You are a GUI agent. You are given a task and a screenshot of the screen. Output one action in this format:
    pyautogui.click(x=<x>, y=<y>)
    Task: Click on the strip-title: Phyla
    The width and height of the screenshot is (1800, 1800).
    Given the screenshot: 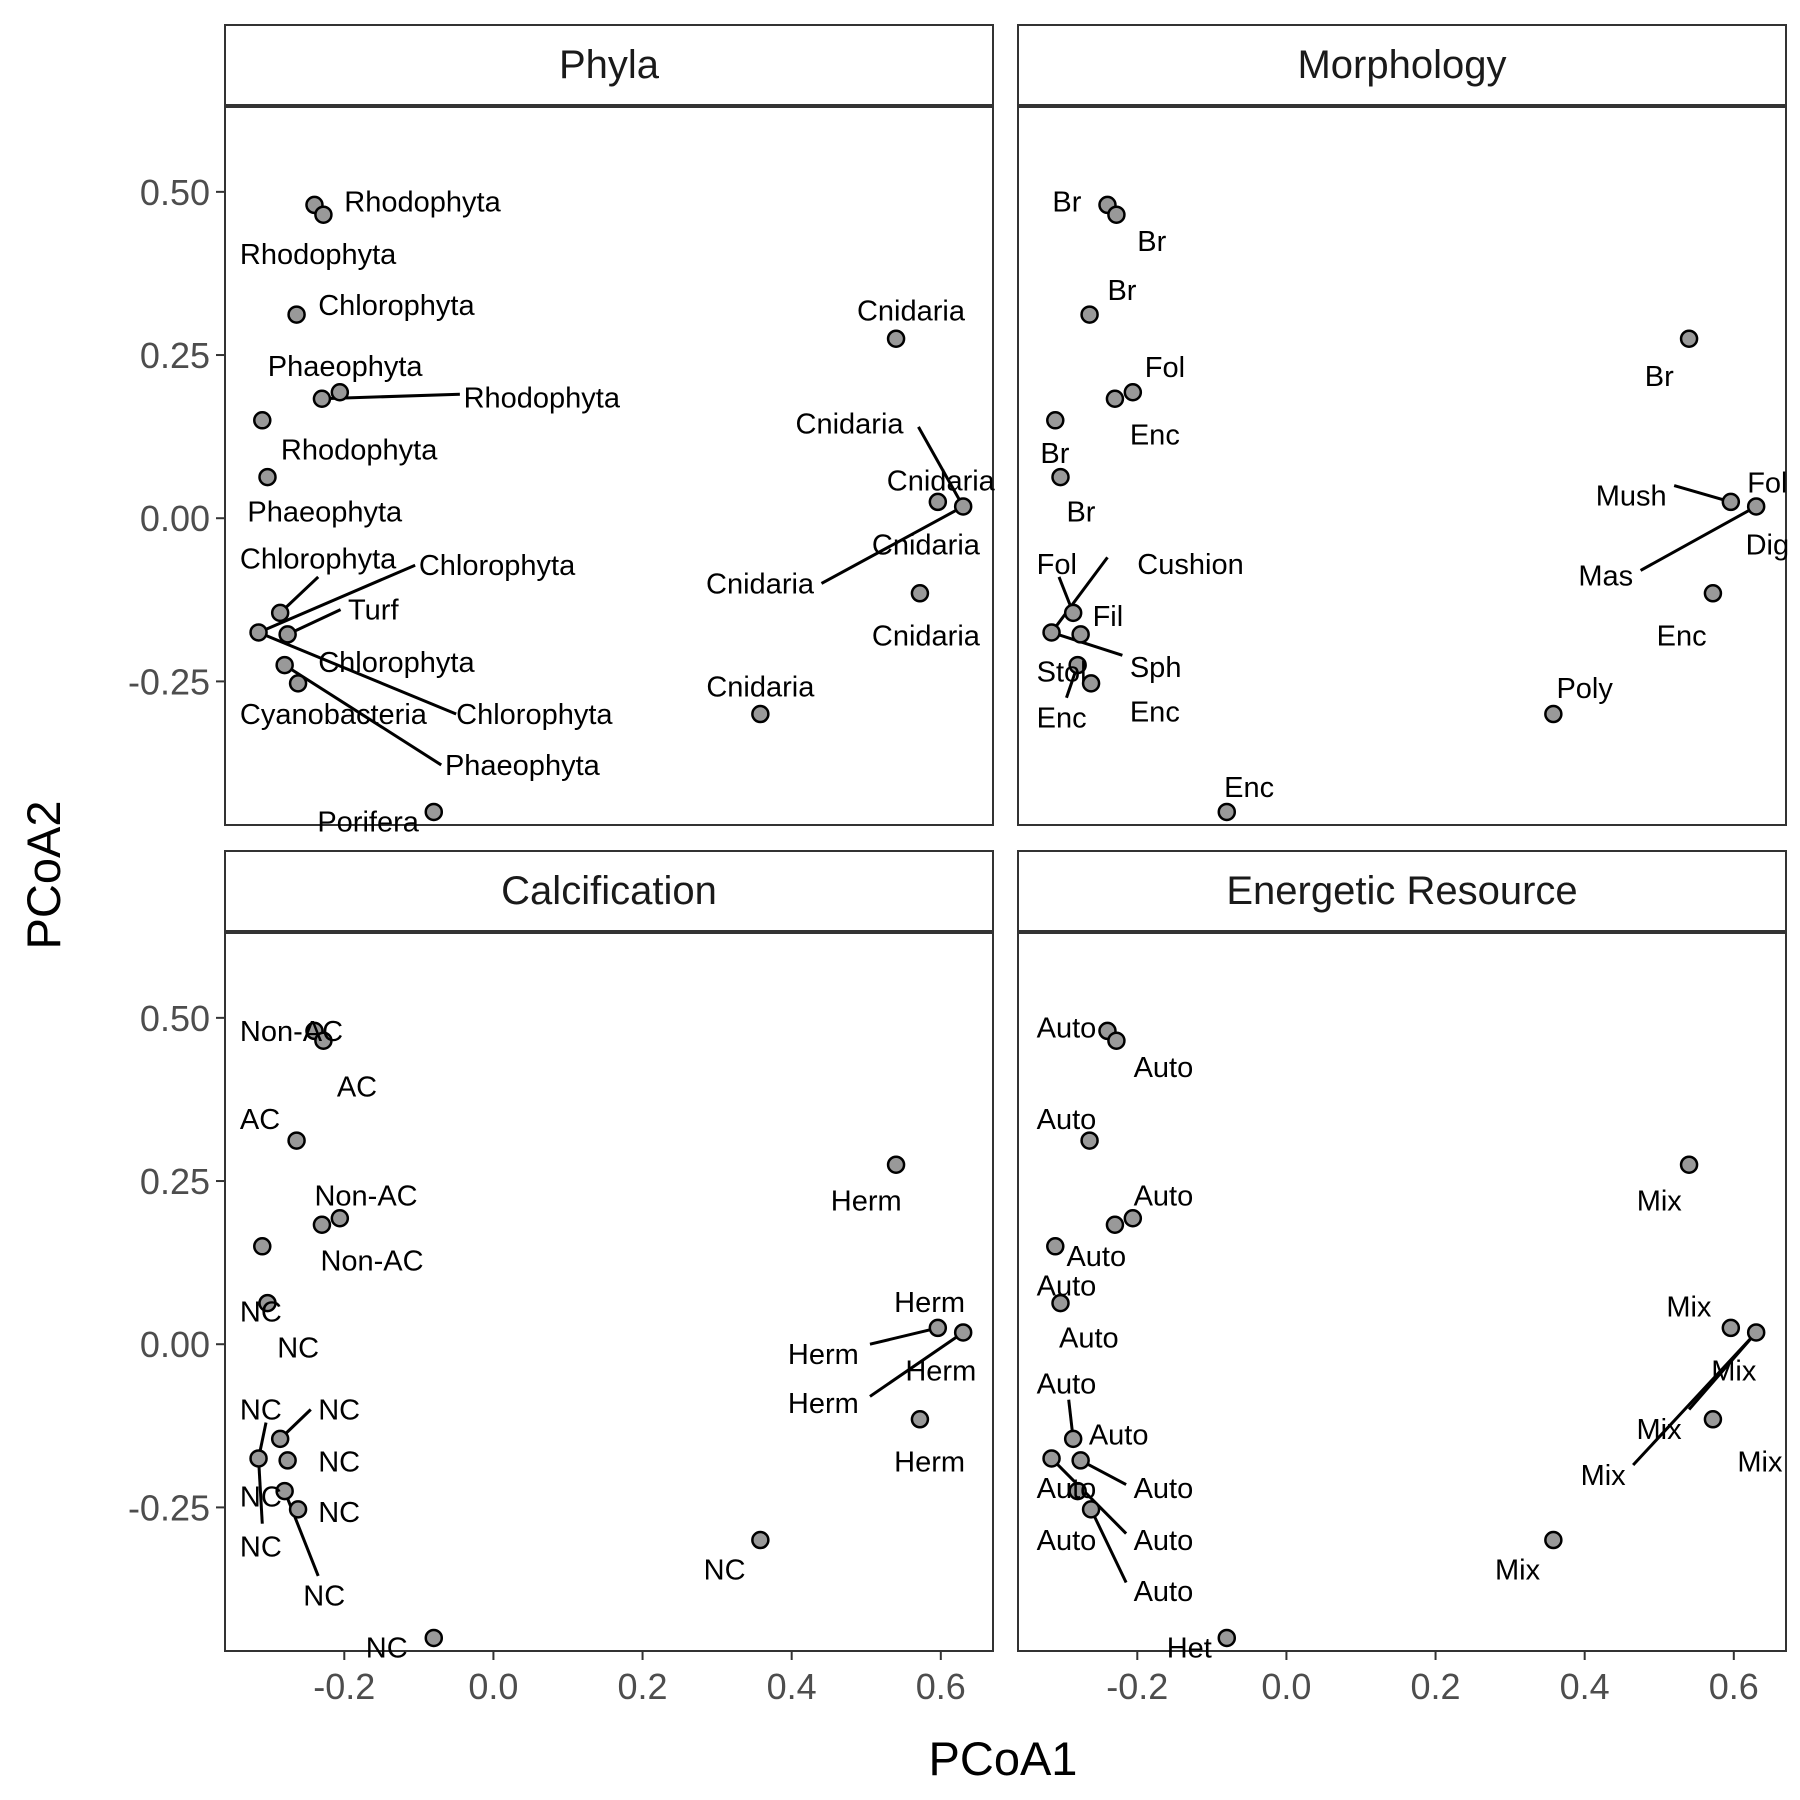 What is the action you would take?
    pyautogui.click(x=609, y=65)
    